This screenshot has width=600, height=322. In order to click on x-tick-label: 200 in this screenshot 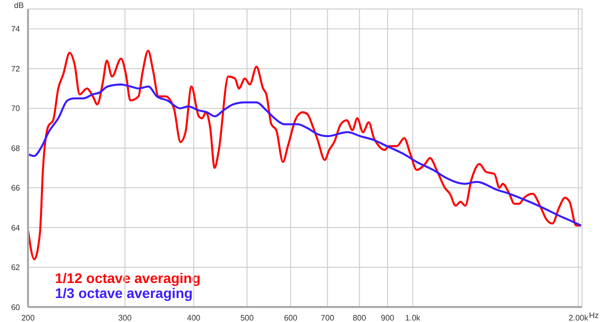, I will do `click(28, 318)`.